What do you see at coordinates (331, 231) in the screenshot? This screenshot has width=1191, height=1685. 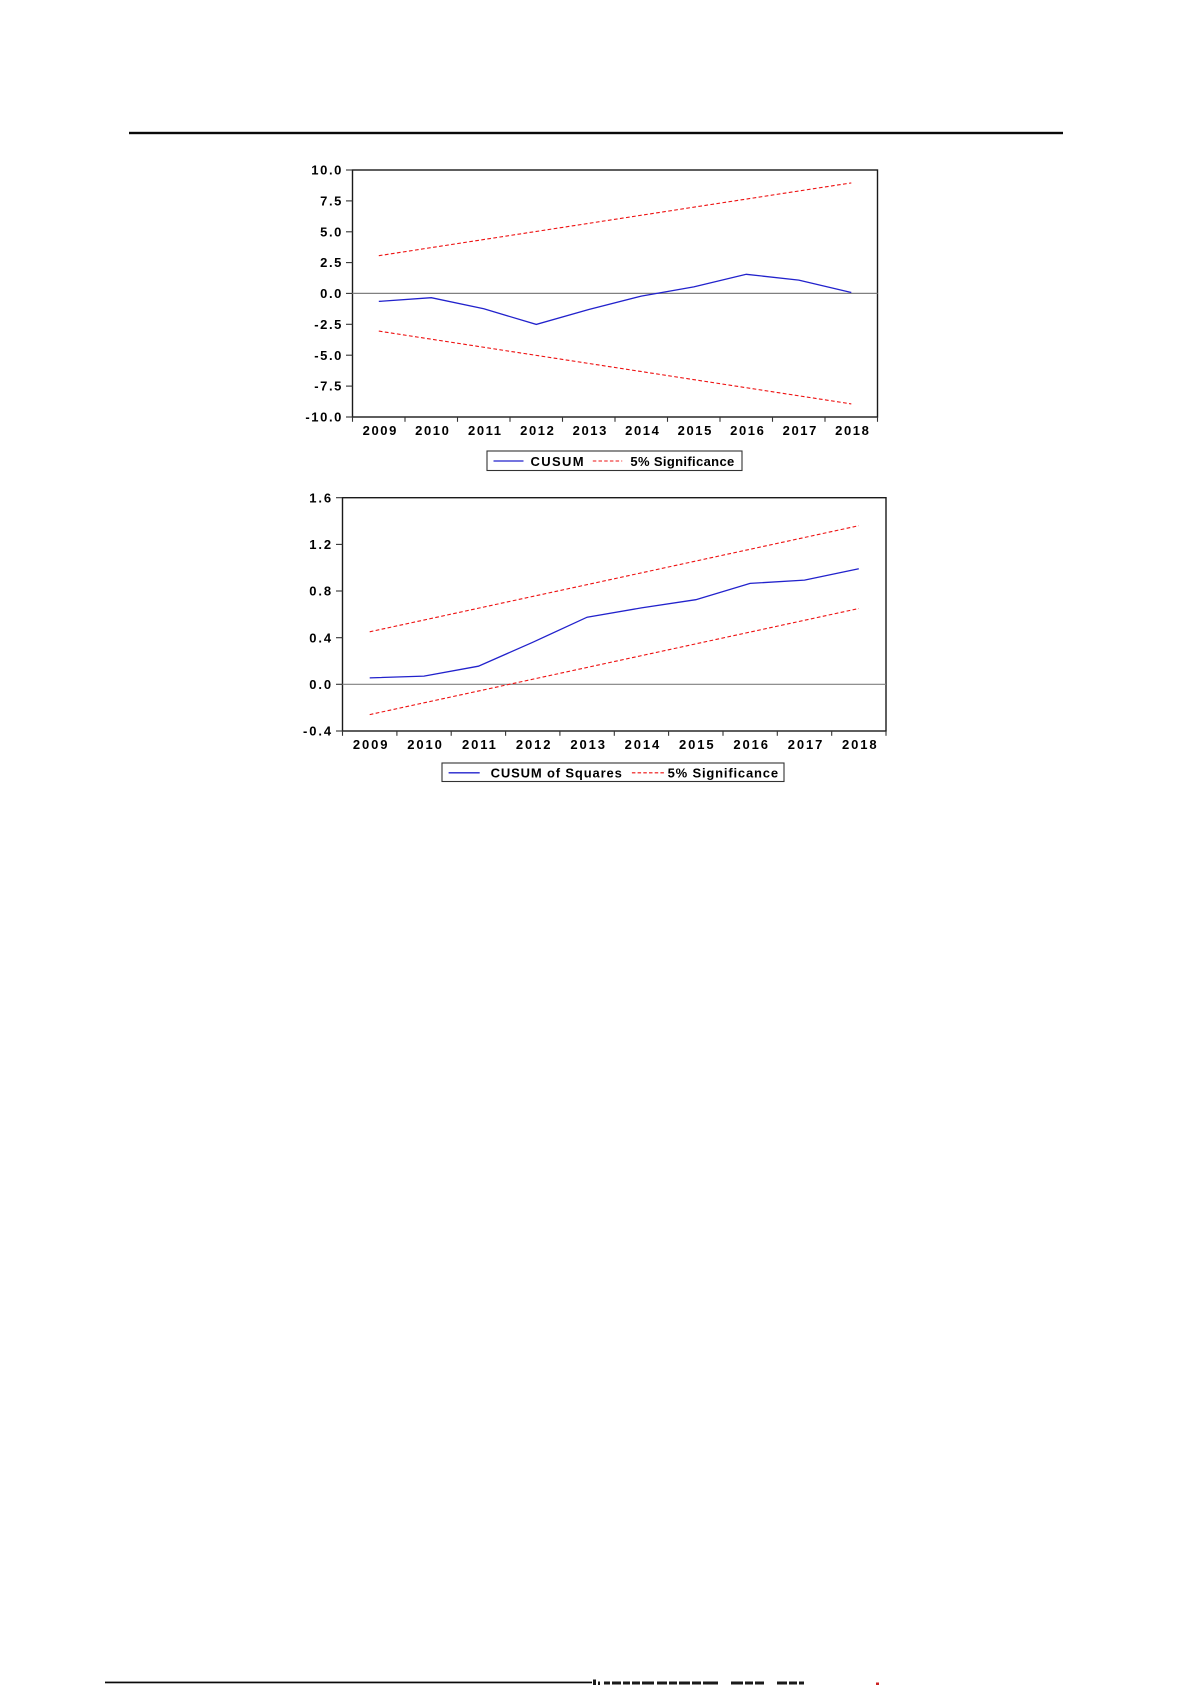 I see `svg-text: 5.0` at bounding box center [331, 231].